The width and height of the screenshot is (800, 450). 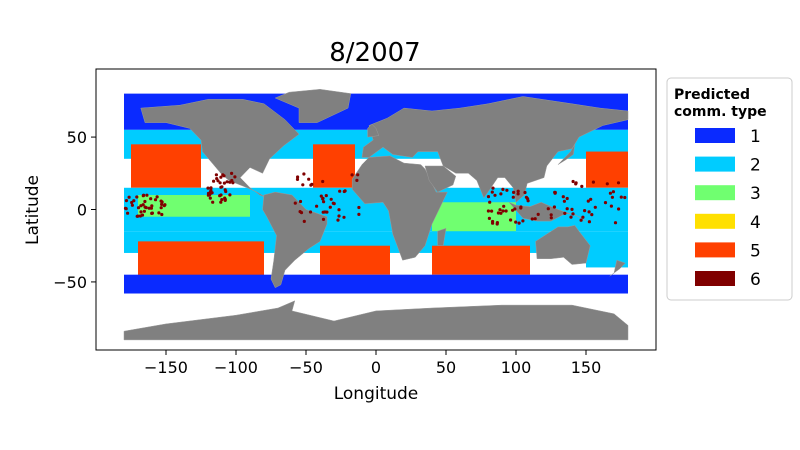 What do you see at coordinates (313, 106) in the screenshot?
I see `land-greenland` at bounding box center [313, 106].